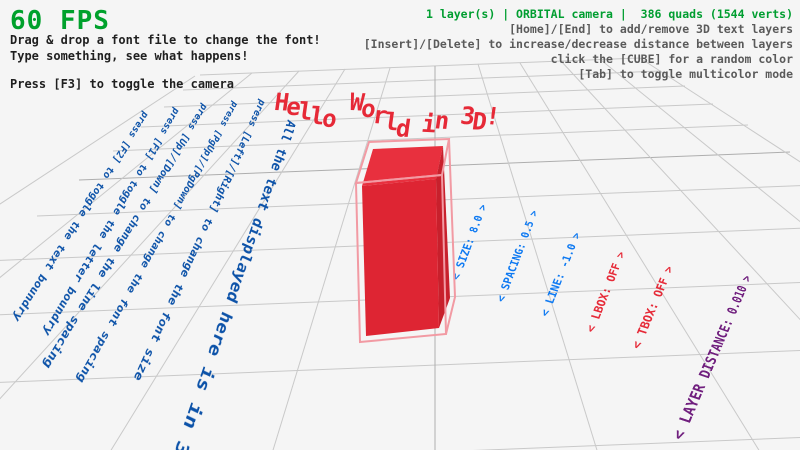 Image resolution: width=800 pixels, height=450 pixels. Describe the element at coordinates (443, 237) in the screenshot. I see `cube-right-face` at that location.